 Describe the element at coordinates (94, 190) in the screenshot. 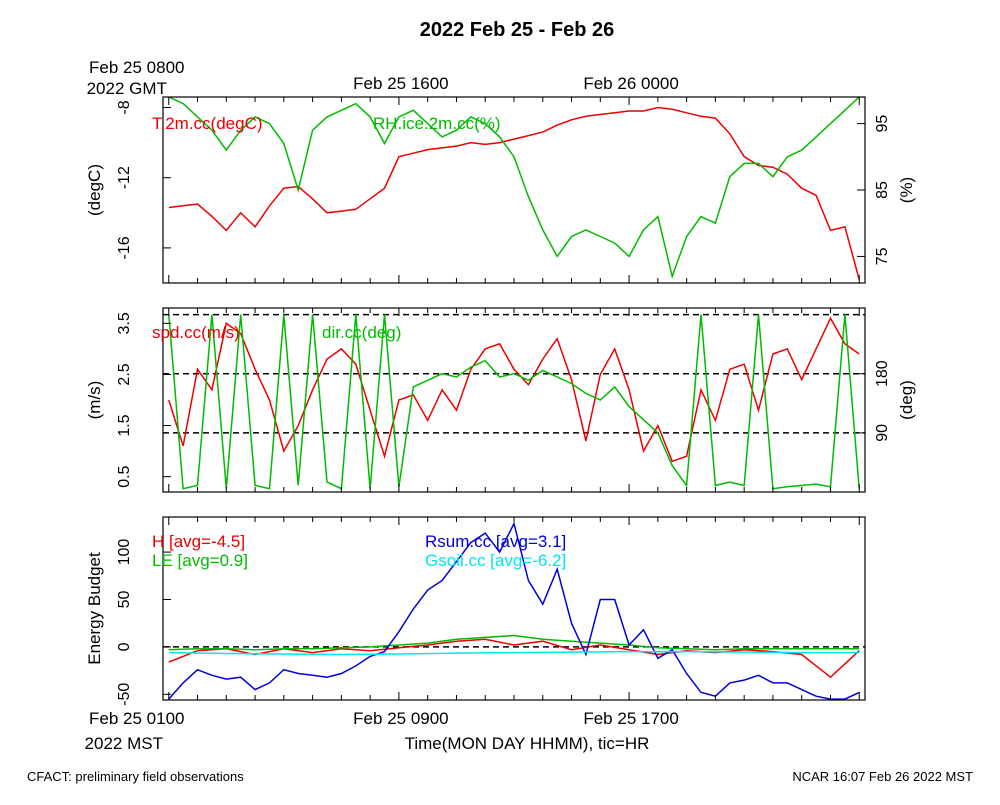

I see `y-axis-label: (degC)` at that location.